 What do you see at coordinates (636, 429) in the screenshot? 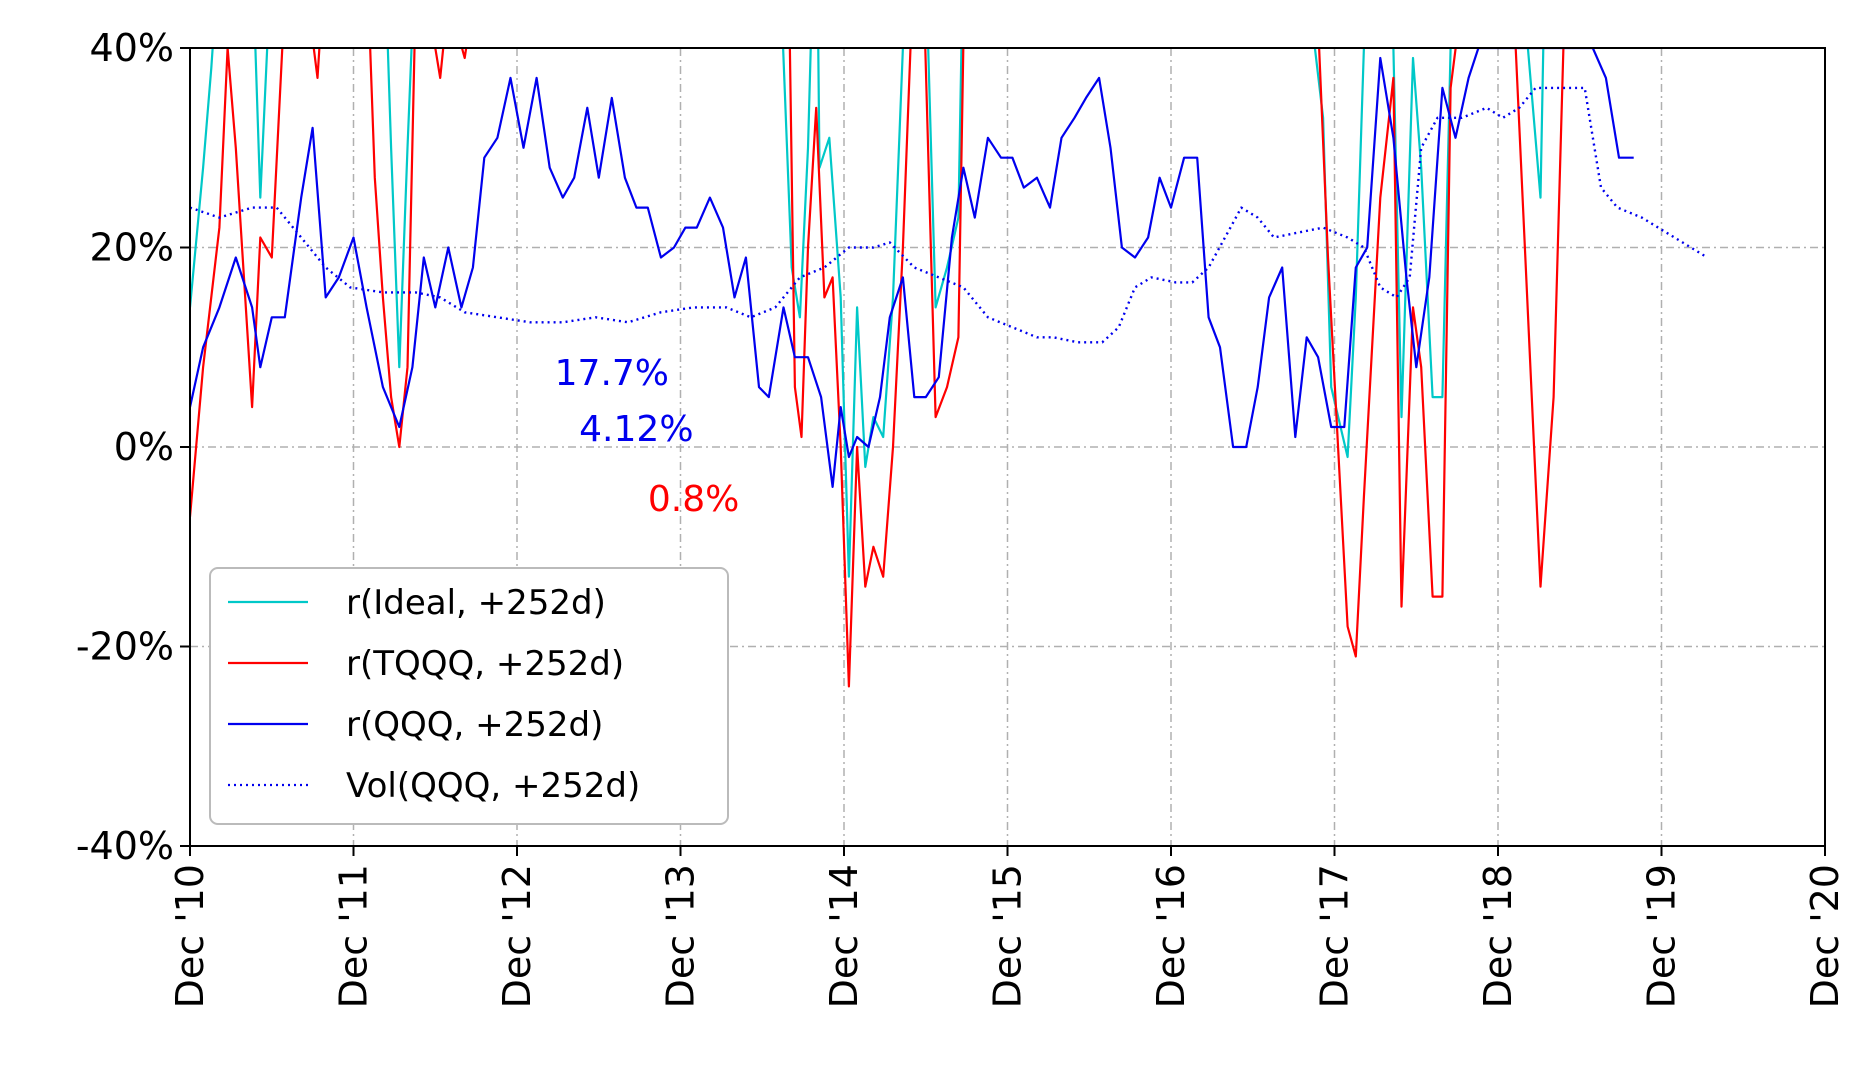
I see `annotation-label: 4.12%` at bounding box center [636, 429].